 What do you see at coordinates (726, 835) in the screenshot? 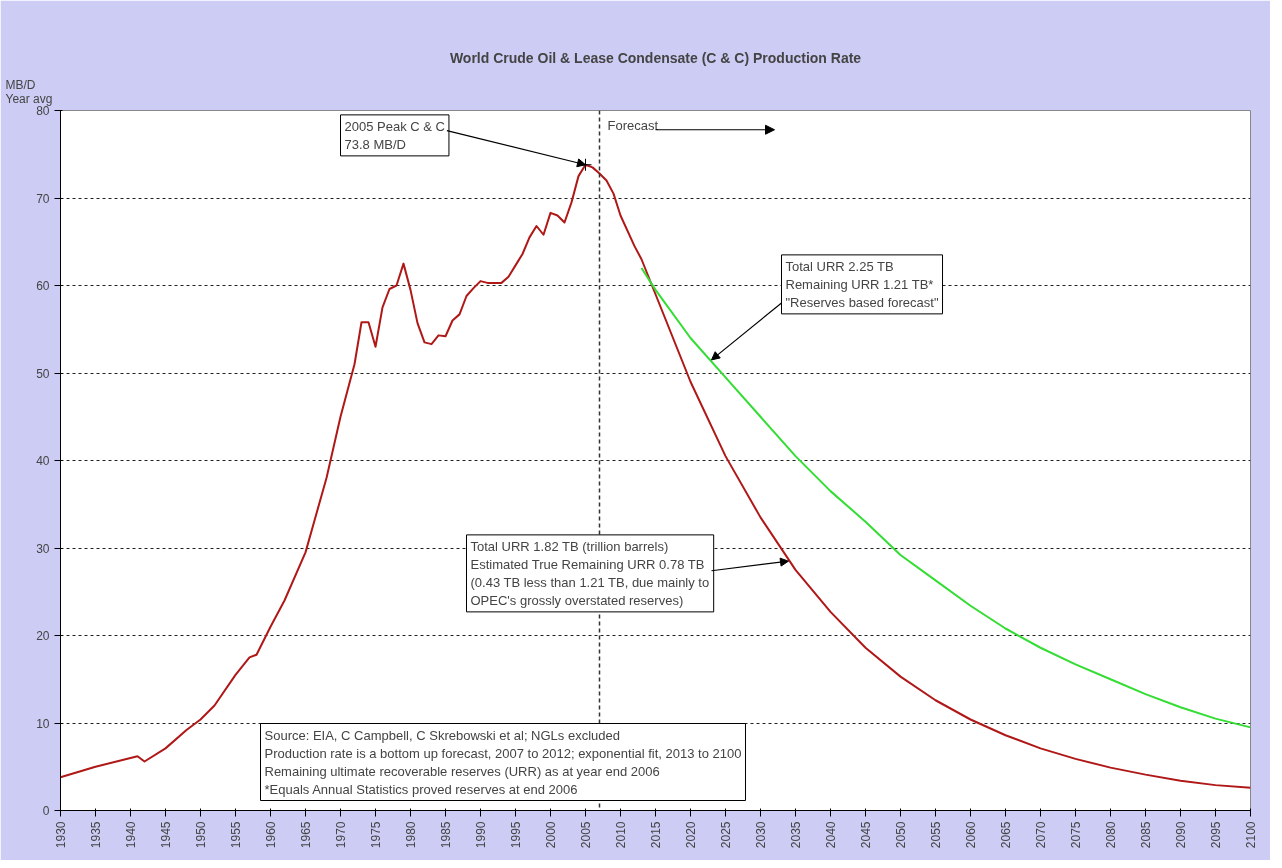
I see `x-tick-label: 2025` at bounding box center [726, 835].